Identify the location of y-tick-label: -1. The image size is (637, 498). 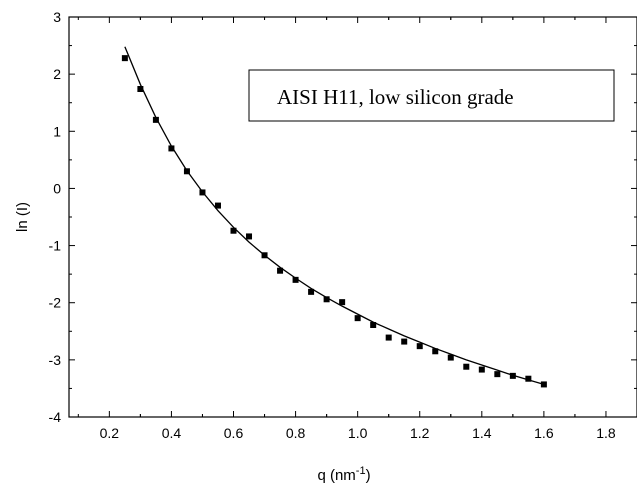
(55, 246).